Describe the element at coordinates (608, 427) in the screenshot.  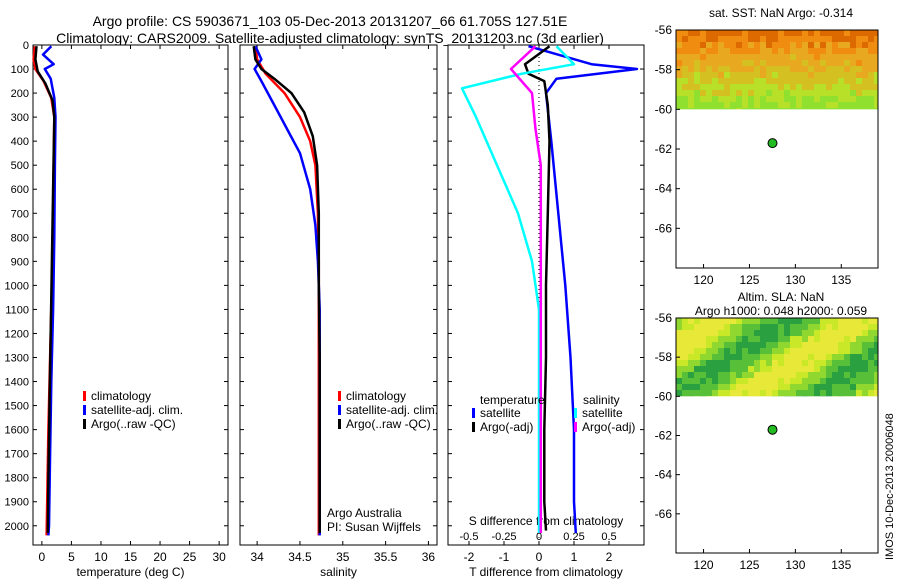
I see `difference-legend-entry: Argo(-adj)` at that location.